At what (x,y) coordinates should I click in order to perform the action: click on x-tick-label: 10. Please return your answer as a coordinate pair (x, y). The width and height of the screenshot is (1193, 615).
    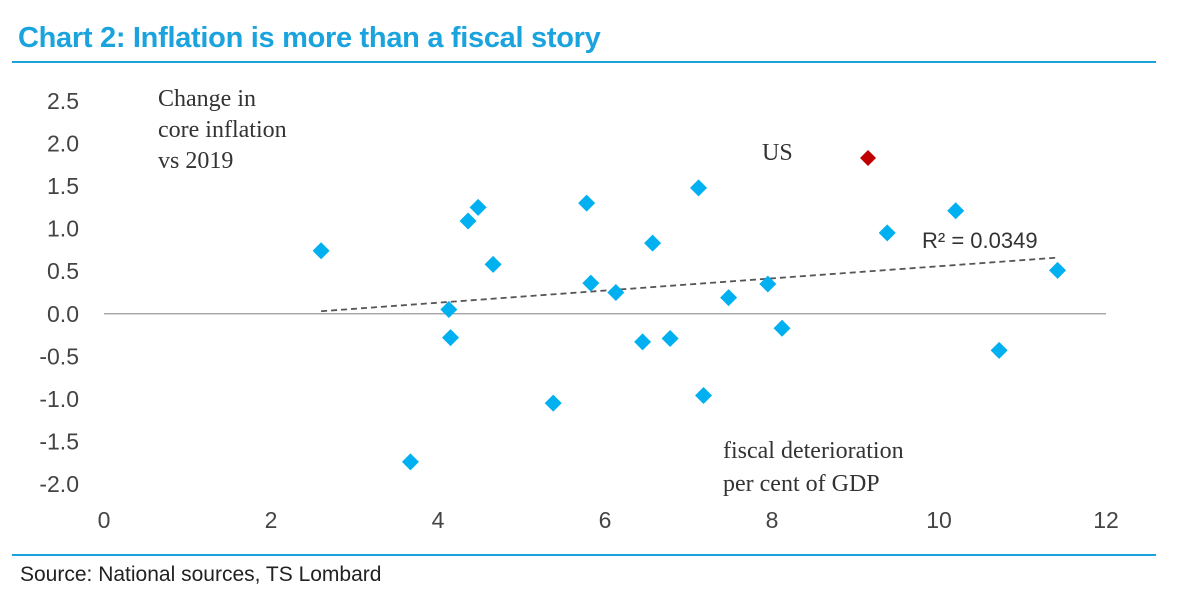
    Looking at the image, I should click on (939, 520).